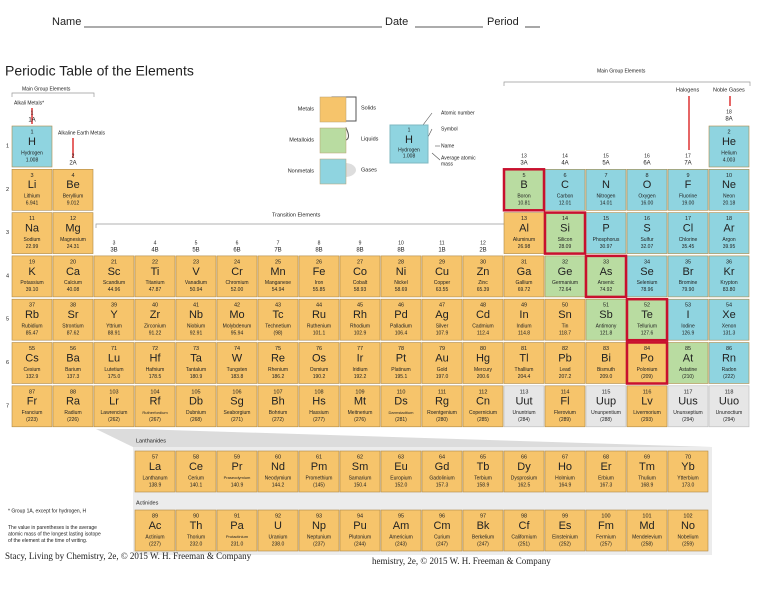  What do you see at coordinates (278, 467) in the screenshot?
I see `symbol: Nd` at bounding box center [278, 467].